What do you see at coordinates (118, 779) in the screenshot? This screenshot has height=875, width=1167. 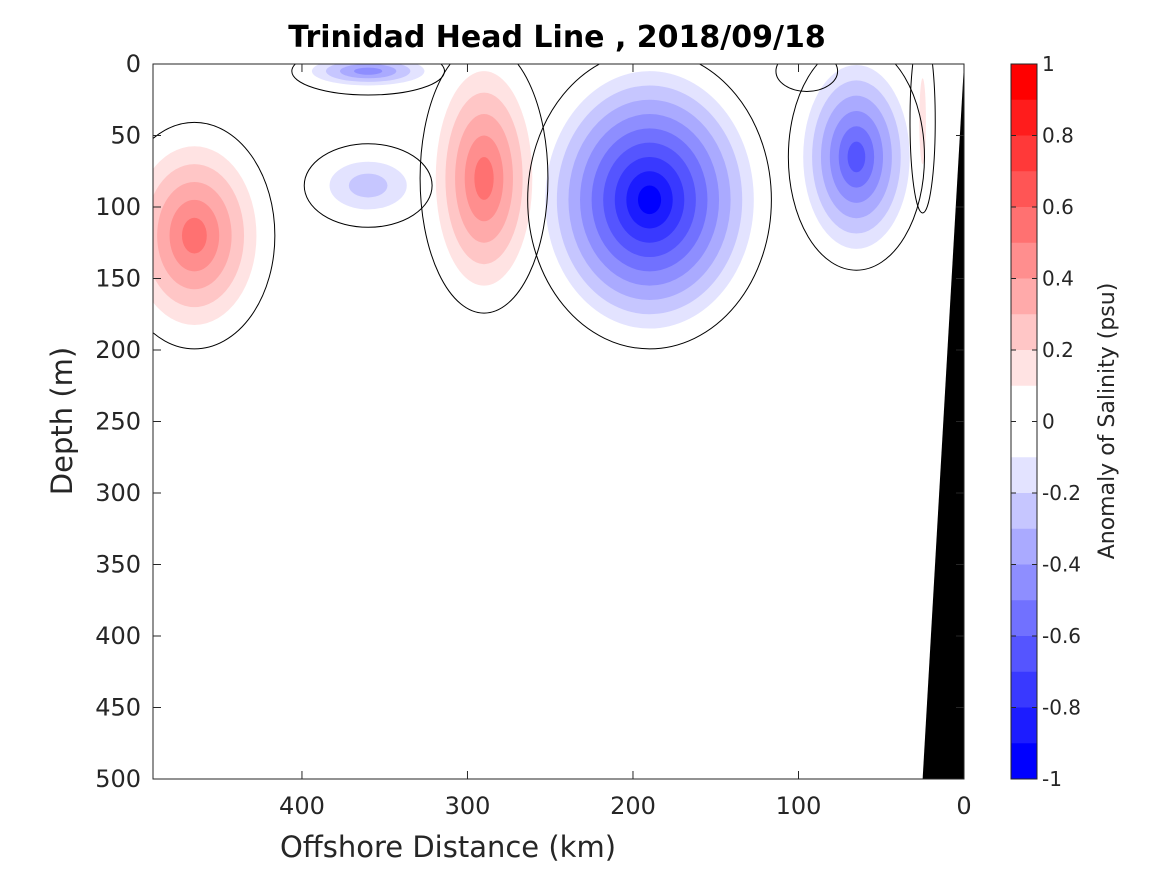 I see `y-tick-label: 500` at bounding box center [118, 779].